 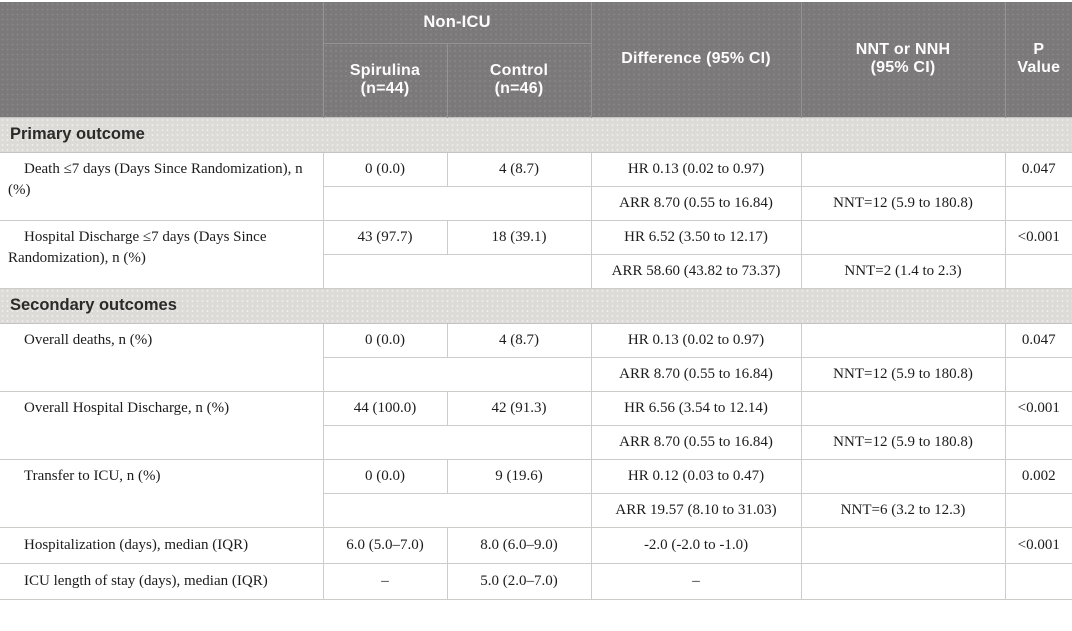 I want to click on transfer-icu-nnt-cell: NNT=6 (3.2 to 12.3), so click(x=903, y=510).